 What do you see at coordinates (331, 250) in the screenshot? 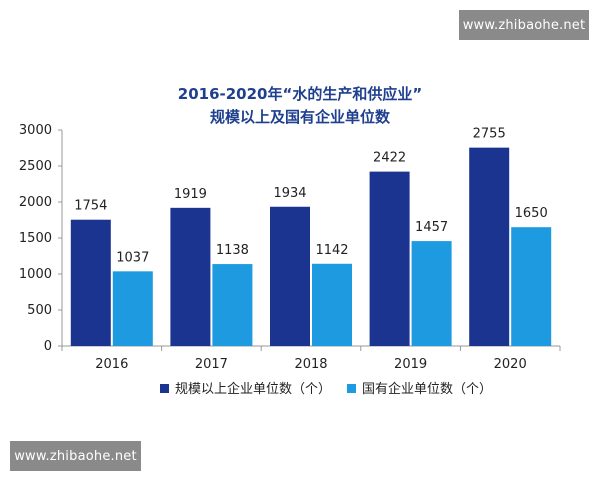
I see `data-label: 1142` at bounding box center [331, 250].